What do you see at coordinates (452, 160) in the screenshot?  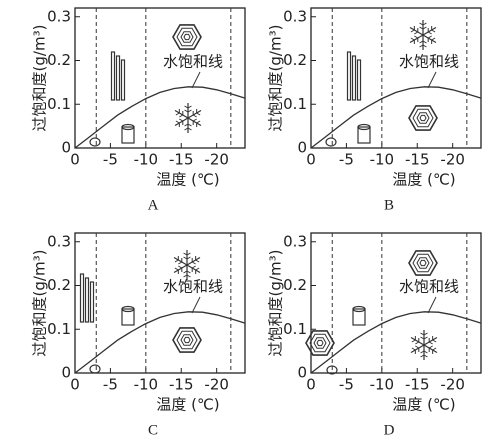 I see `x-tick-label: -20` at bounding box center [452, 160].